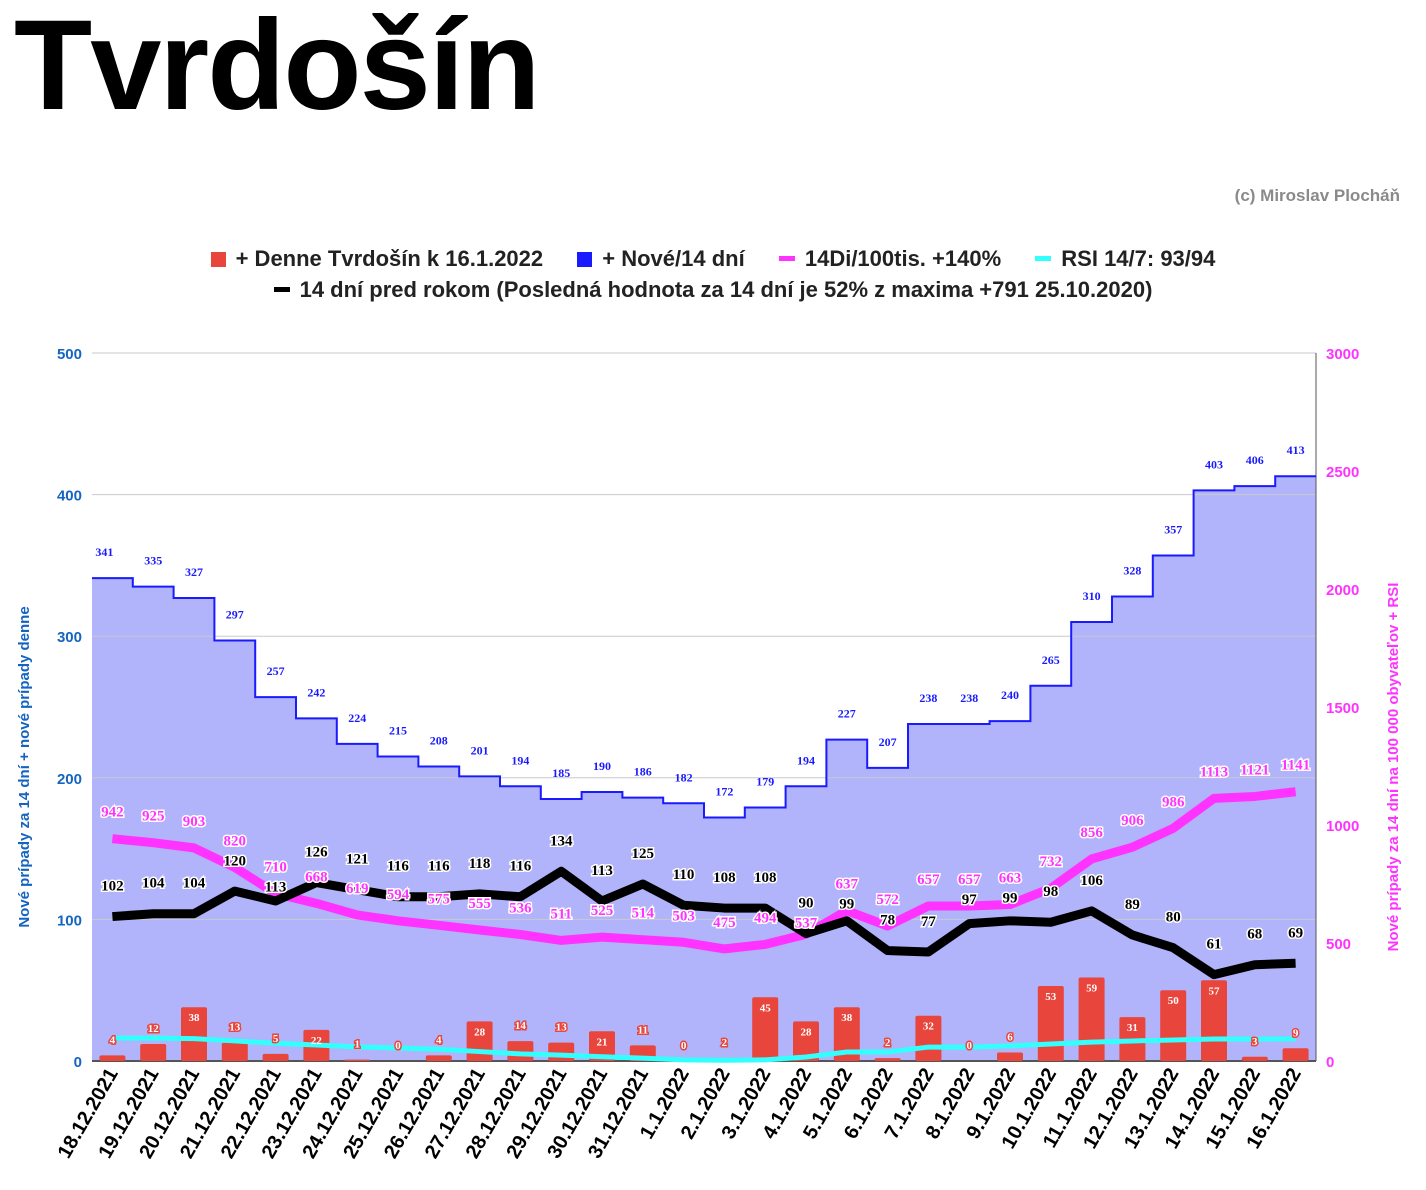 The height and width of the screenshot is (1190, 1426). I want to click on label-14d: 406, so click(1255, 460).